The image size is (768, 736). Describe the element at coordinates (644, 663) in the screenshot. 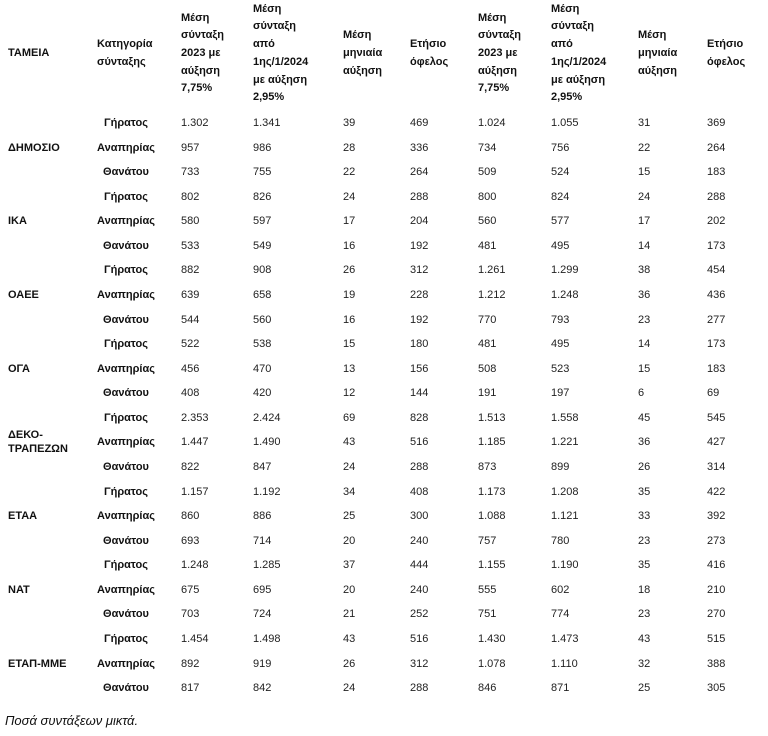

I see `cell-value: 32` at that location.